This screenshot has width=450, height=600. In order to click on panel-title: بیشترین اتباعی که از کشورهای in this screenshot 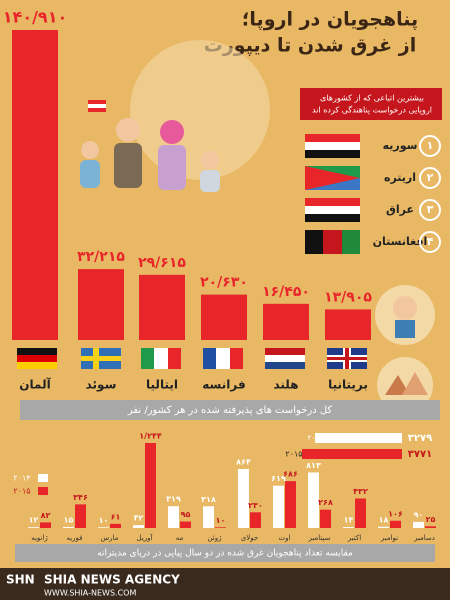, I will do `click(372, 98)`.